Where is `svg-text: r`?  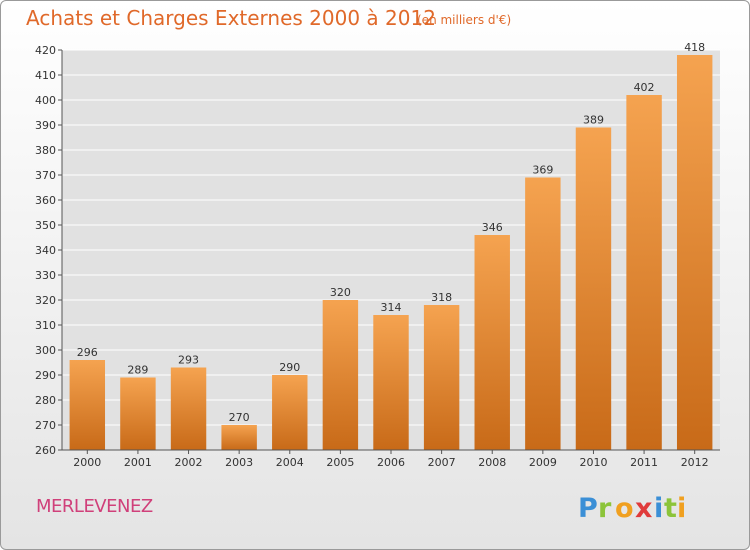
svg-text: r is located at coordinates (605, 508).